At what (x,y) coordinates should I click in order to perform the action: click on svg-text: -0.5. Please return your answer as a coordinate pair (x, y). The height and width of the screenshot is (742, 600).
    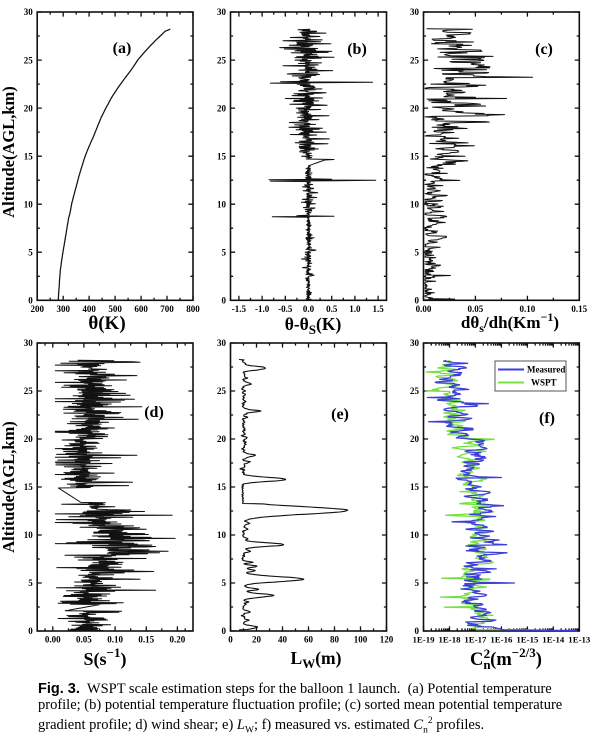
    Looking at the image, I should click on (285, 309).